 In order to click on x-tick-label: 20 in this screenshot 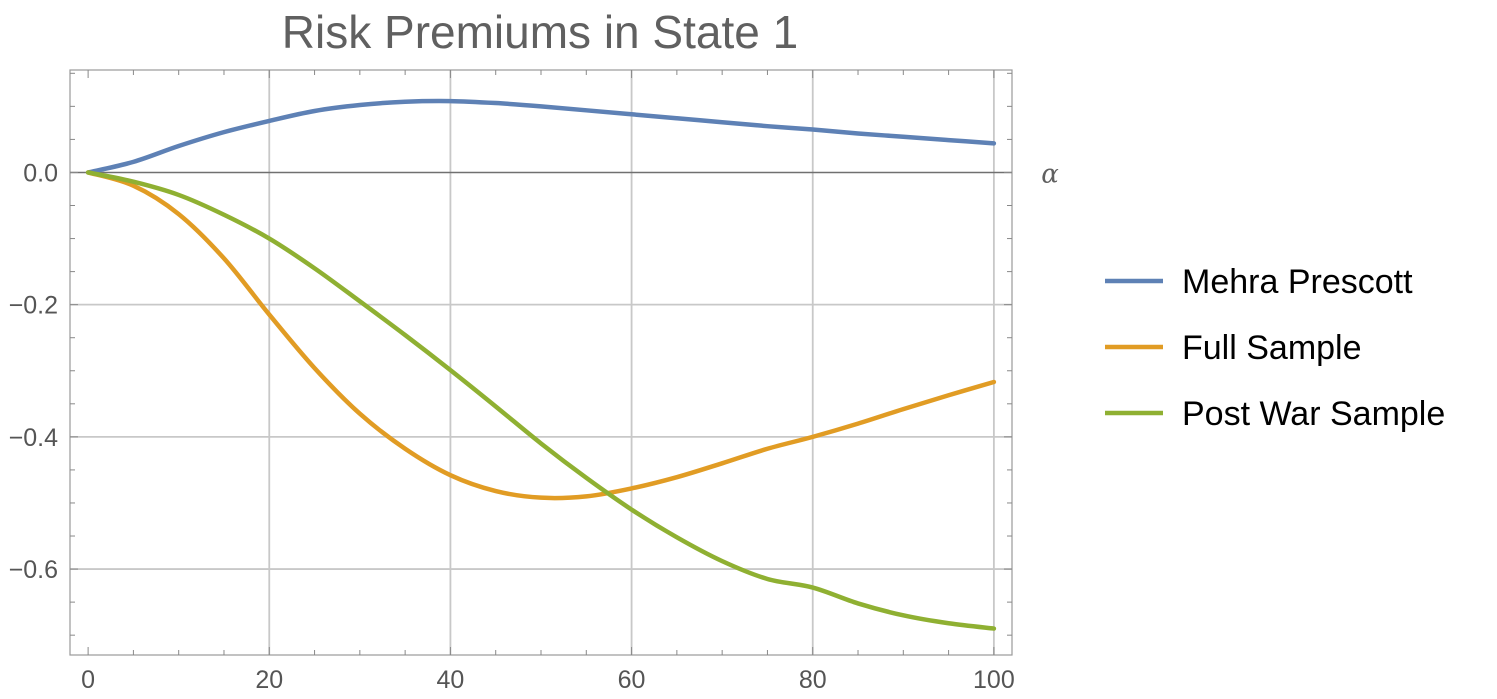, I will do `click(269, 680)`.